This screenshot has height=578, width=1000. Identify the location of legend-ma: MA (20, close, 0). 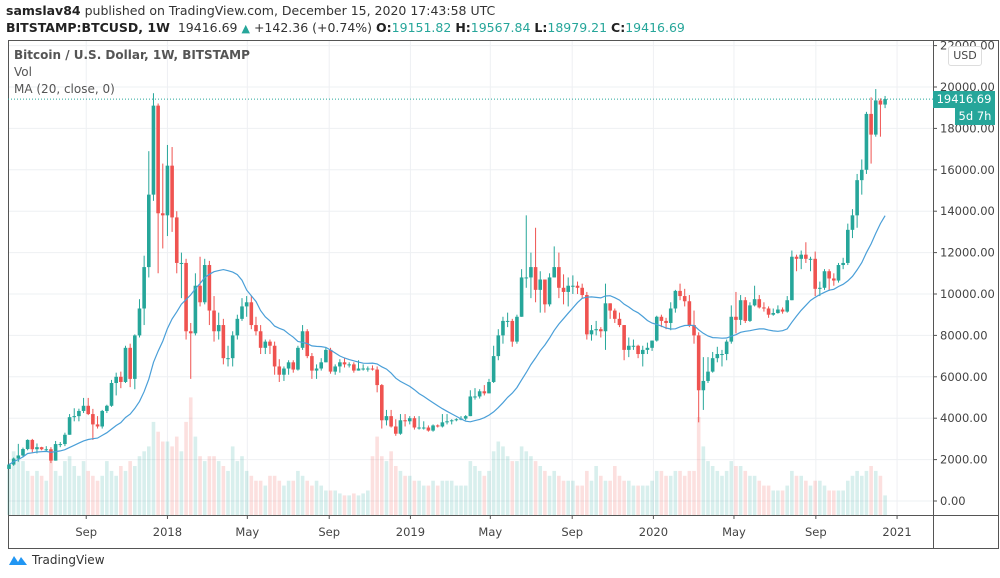
(64, 89).